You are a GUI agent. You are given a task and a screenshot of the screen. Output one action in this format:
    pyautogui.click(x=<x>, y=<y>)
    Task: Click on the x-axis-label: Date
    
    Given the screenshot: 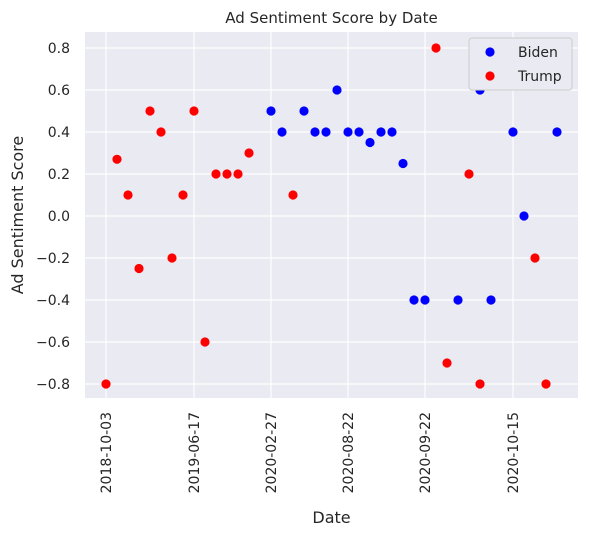 What is the action you would take?
    pyautogui.click(x=331, y=517)
    